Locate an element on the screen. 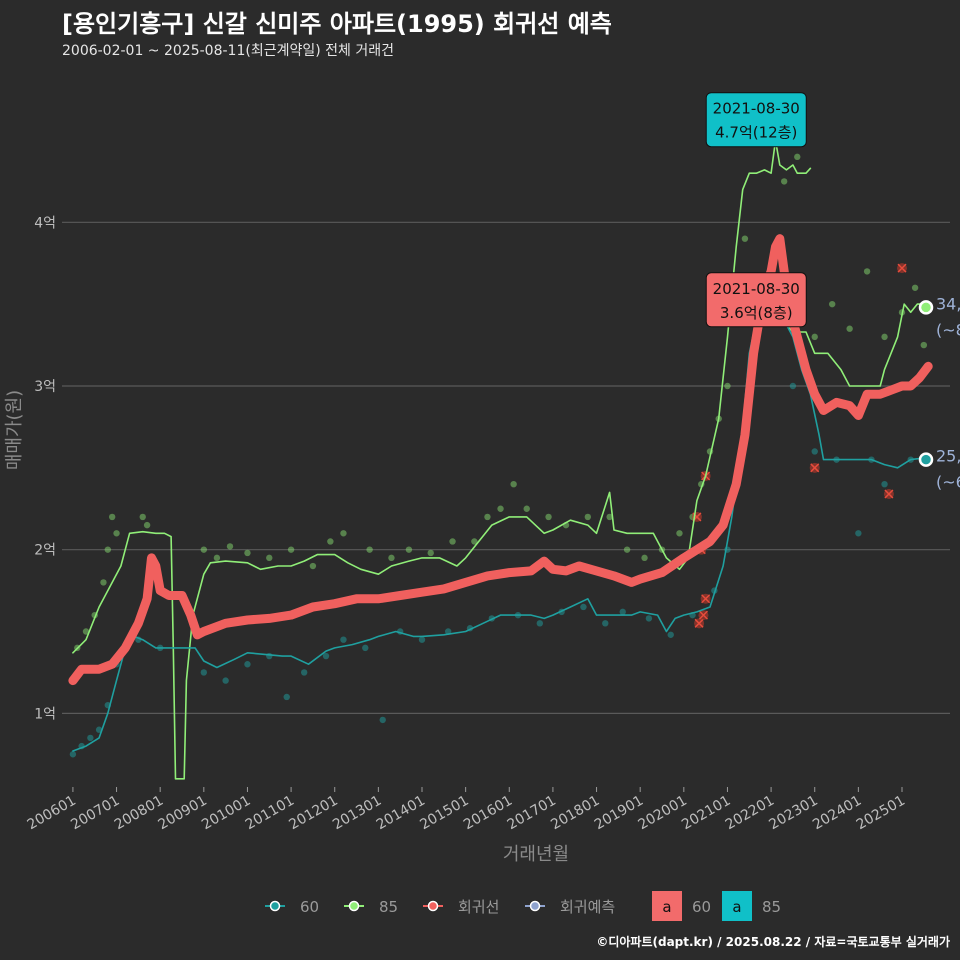 The height and width of the screenshot is (960, 960). x-tick-label: 202101 is located at coordinates (706, 813).